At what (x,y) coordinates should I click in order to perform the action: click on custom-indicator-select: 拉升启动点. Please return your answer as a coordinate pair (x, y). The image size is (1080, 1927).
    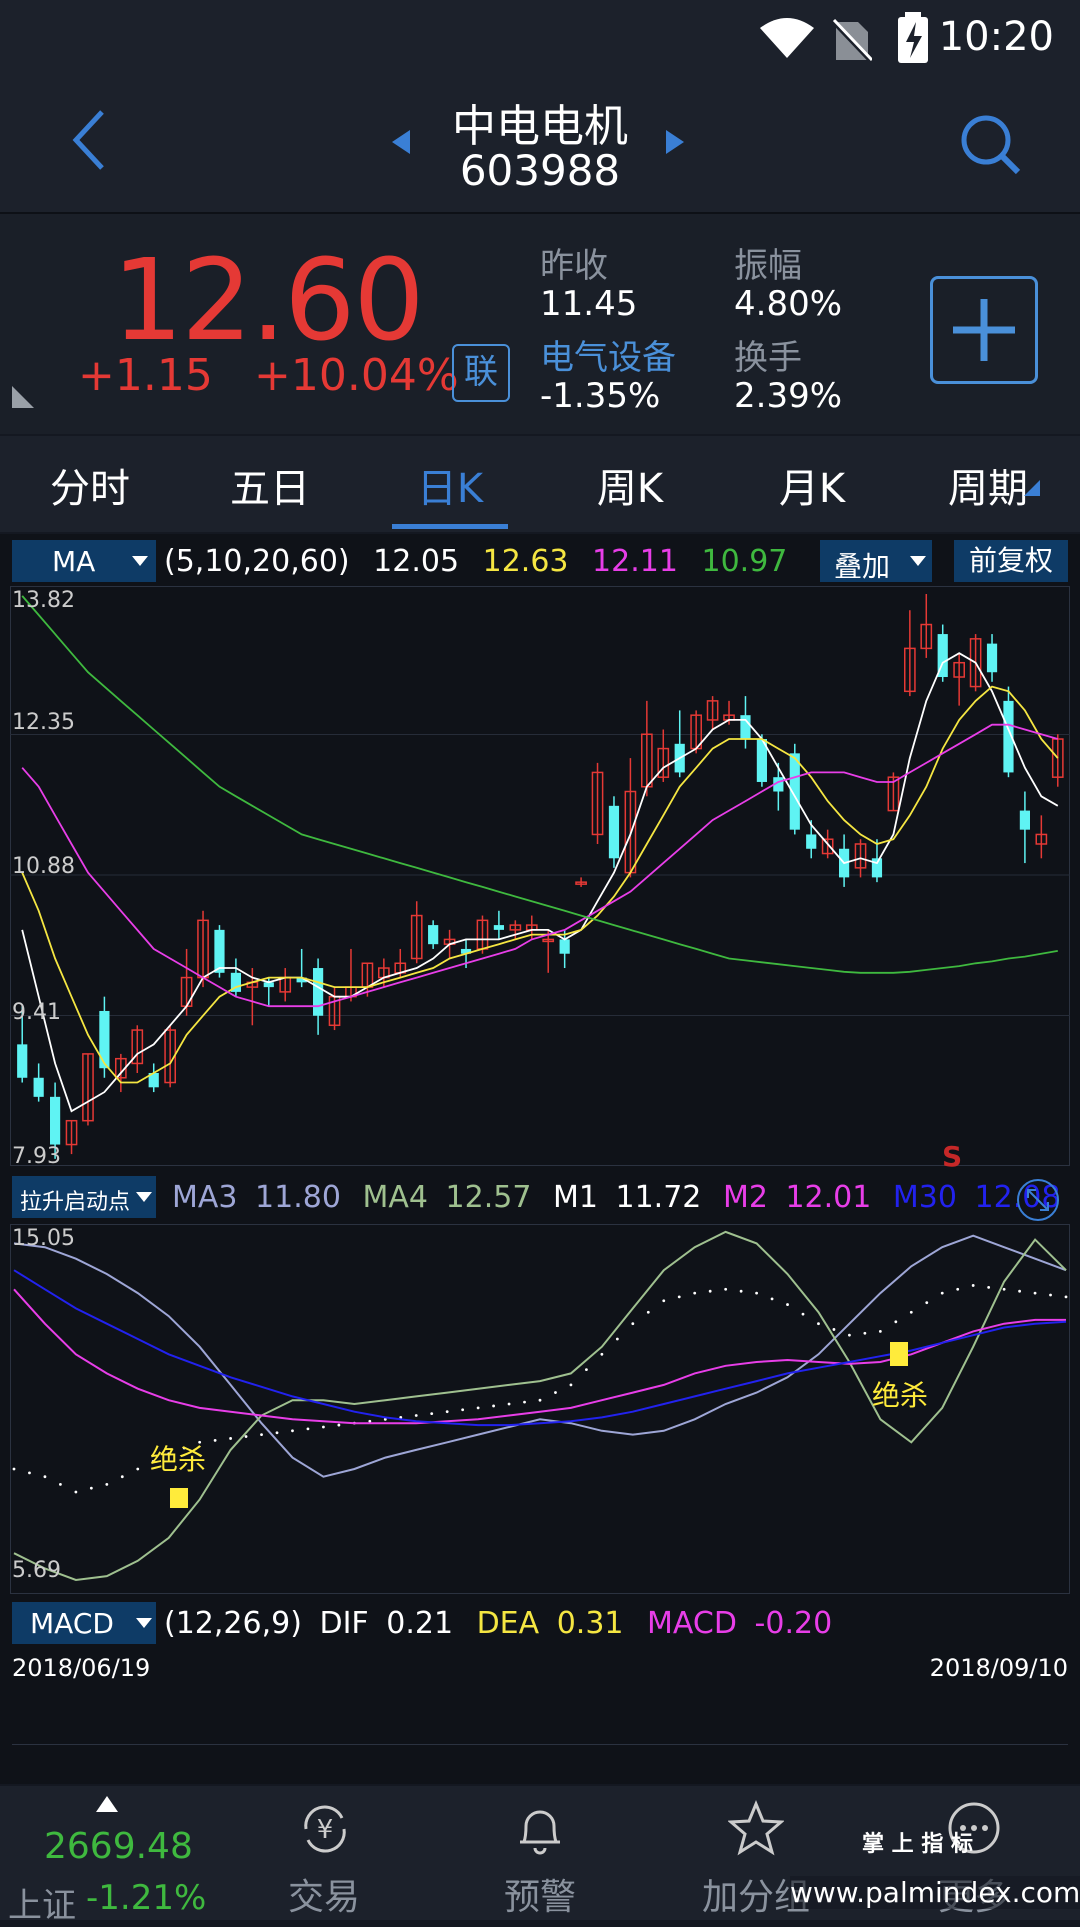
    Looking at the image, I should click on (84, 1197).